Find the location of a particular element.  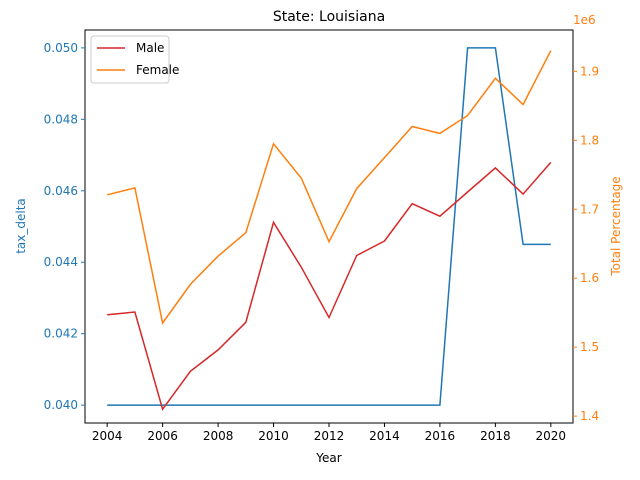

x-tick-label: 2018 is located at coordinates (495, 436).